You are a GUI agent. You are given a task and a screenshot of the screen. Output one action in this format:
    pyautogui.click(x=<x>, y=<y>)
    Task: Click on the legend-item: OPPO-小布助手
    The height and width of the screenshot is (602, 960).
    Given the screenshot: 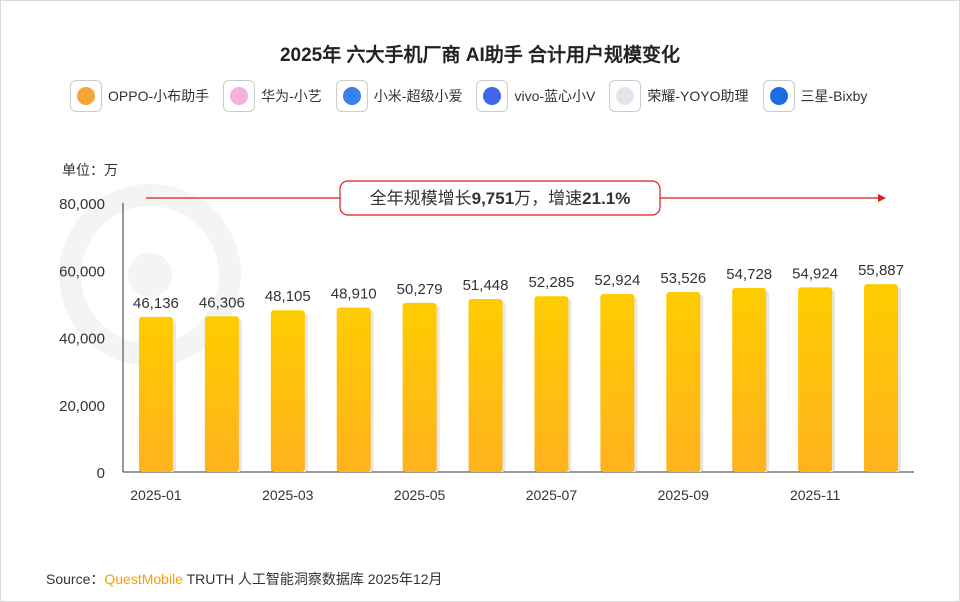 What is the action you would take?
    pyautogui.click(x=139, y=96)
    